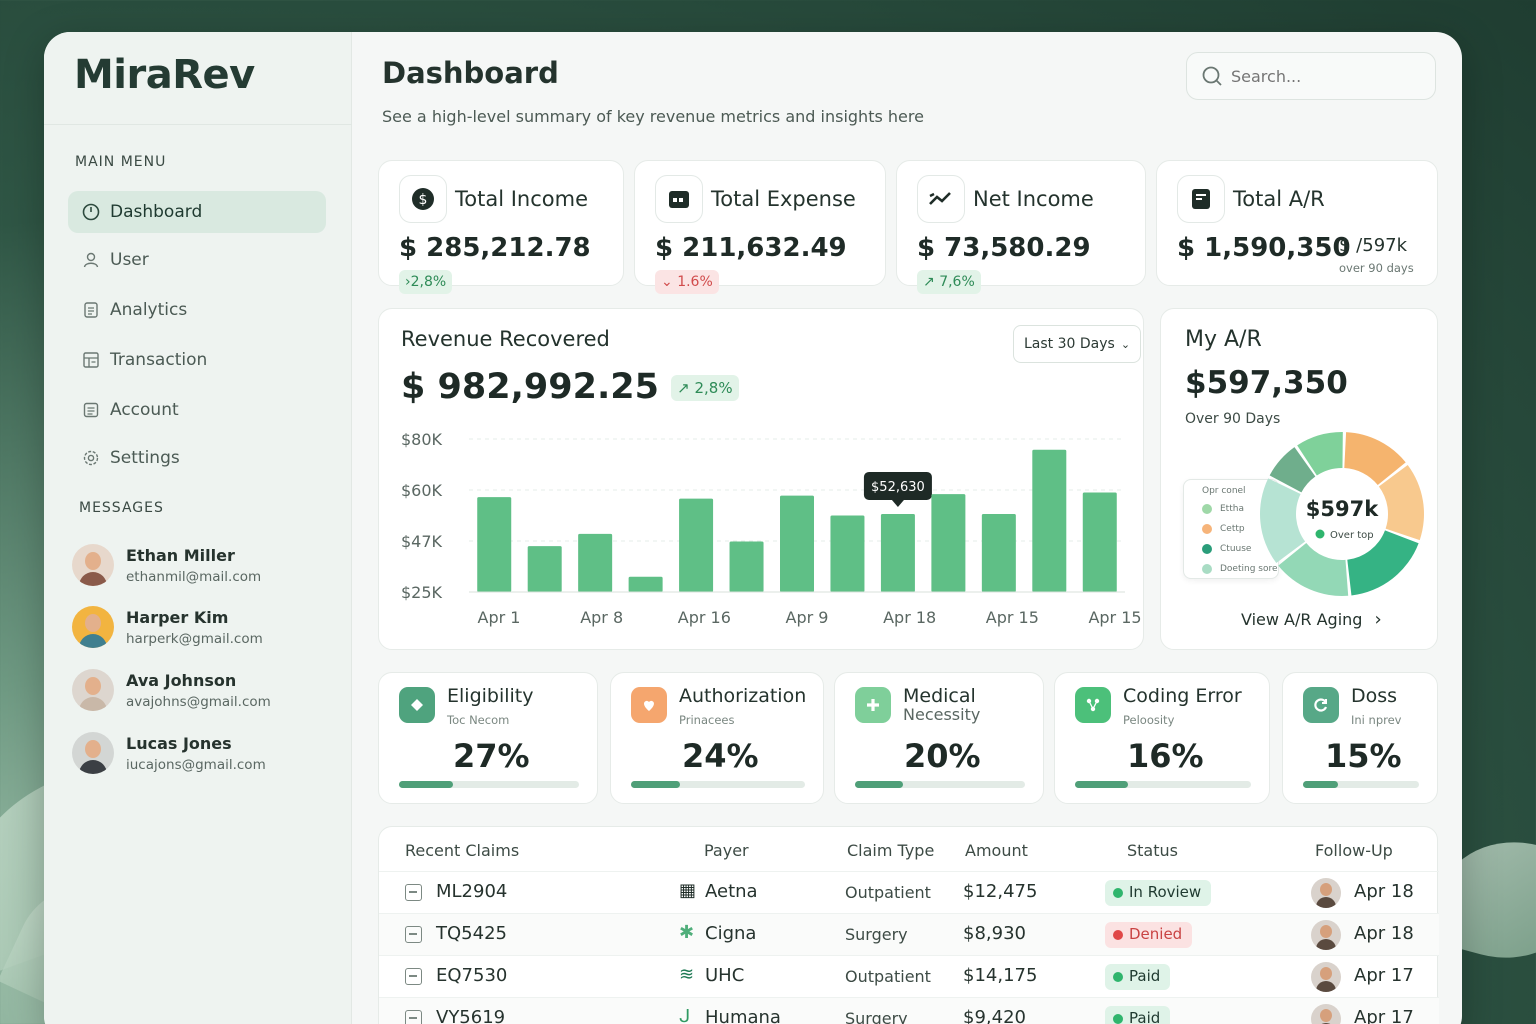  I want to click on search-box, so click(1311, 76).